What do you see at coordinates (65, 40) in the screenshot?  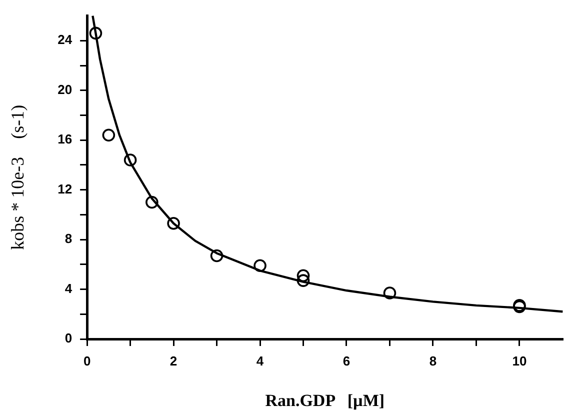 I see `y-tick-label: 24` at bounding box center [65, 40].